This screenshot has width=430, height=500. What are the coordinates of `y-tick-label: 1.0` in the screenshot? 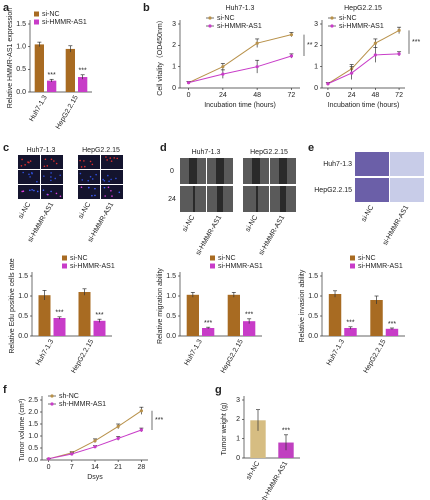 It's located at (171, 296).